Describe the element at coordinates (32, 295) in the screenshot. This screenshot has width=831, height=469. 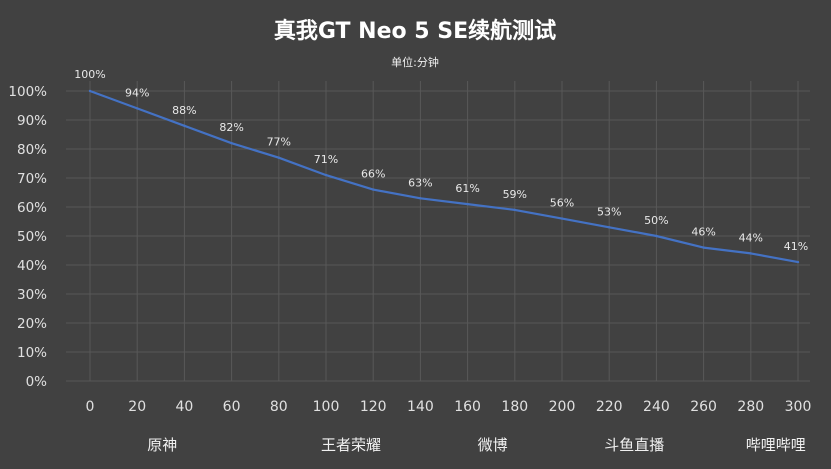
I see `y-tick-label: 30%` at that location.